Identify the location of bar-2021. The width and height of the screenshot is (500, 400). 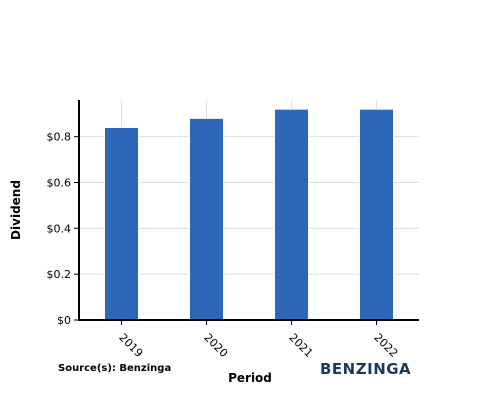
(291, 214).